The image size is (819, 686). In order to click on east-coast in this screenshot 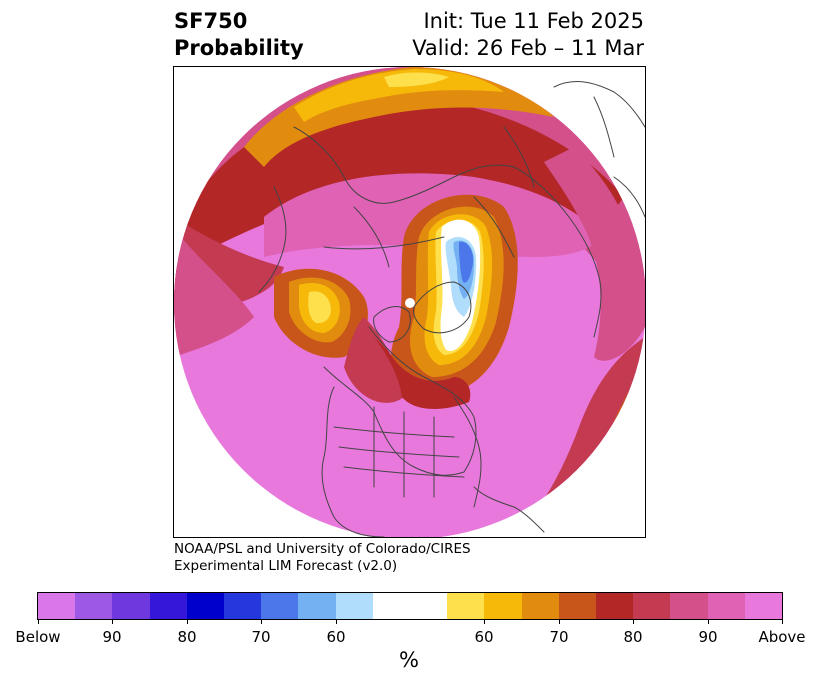, I will do `click(467, 452)`.